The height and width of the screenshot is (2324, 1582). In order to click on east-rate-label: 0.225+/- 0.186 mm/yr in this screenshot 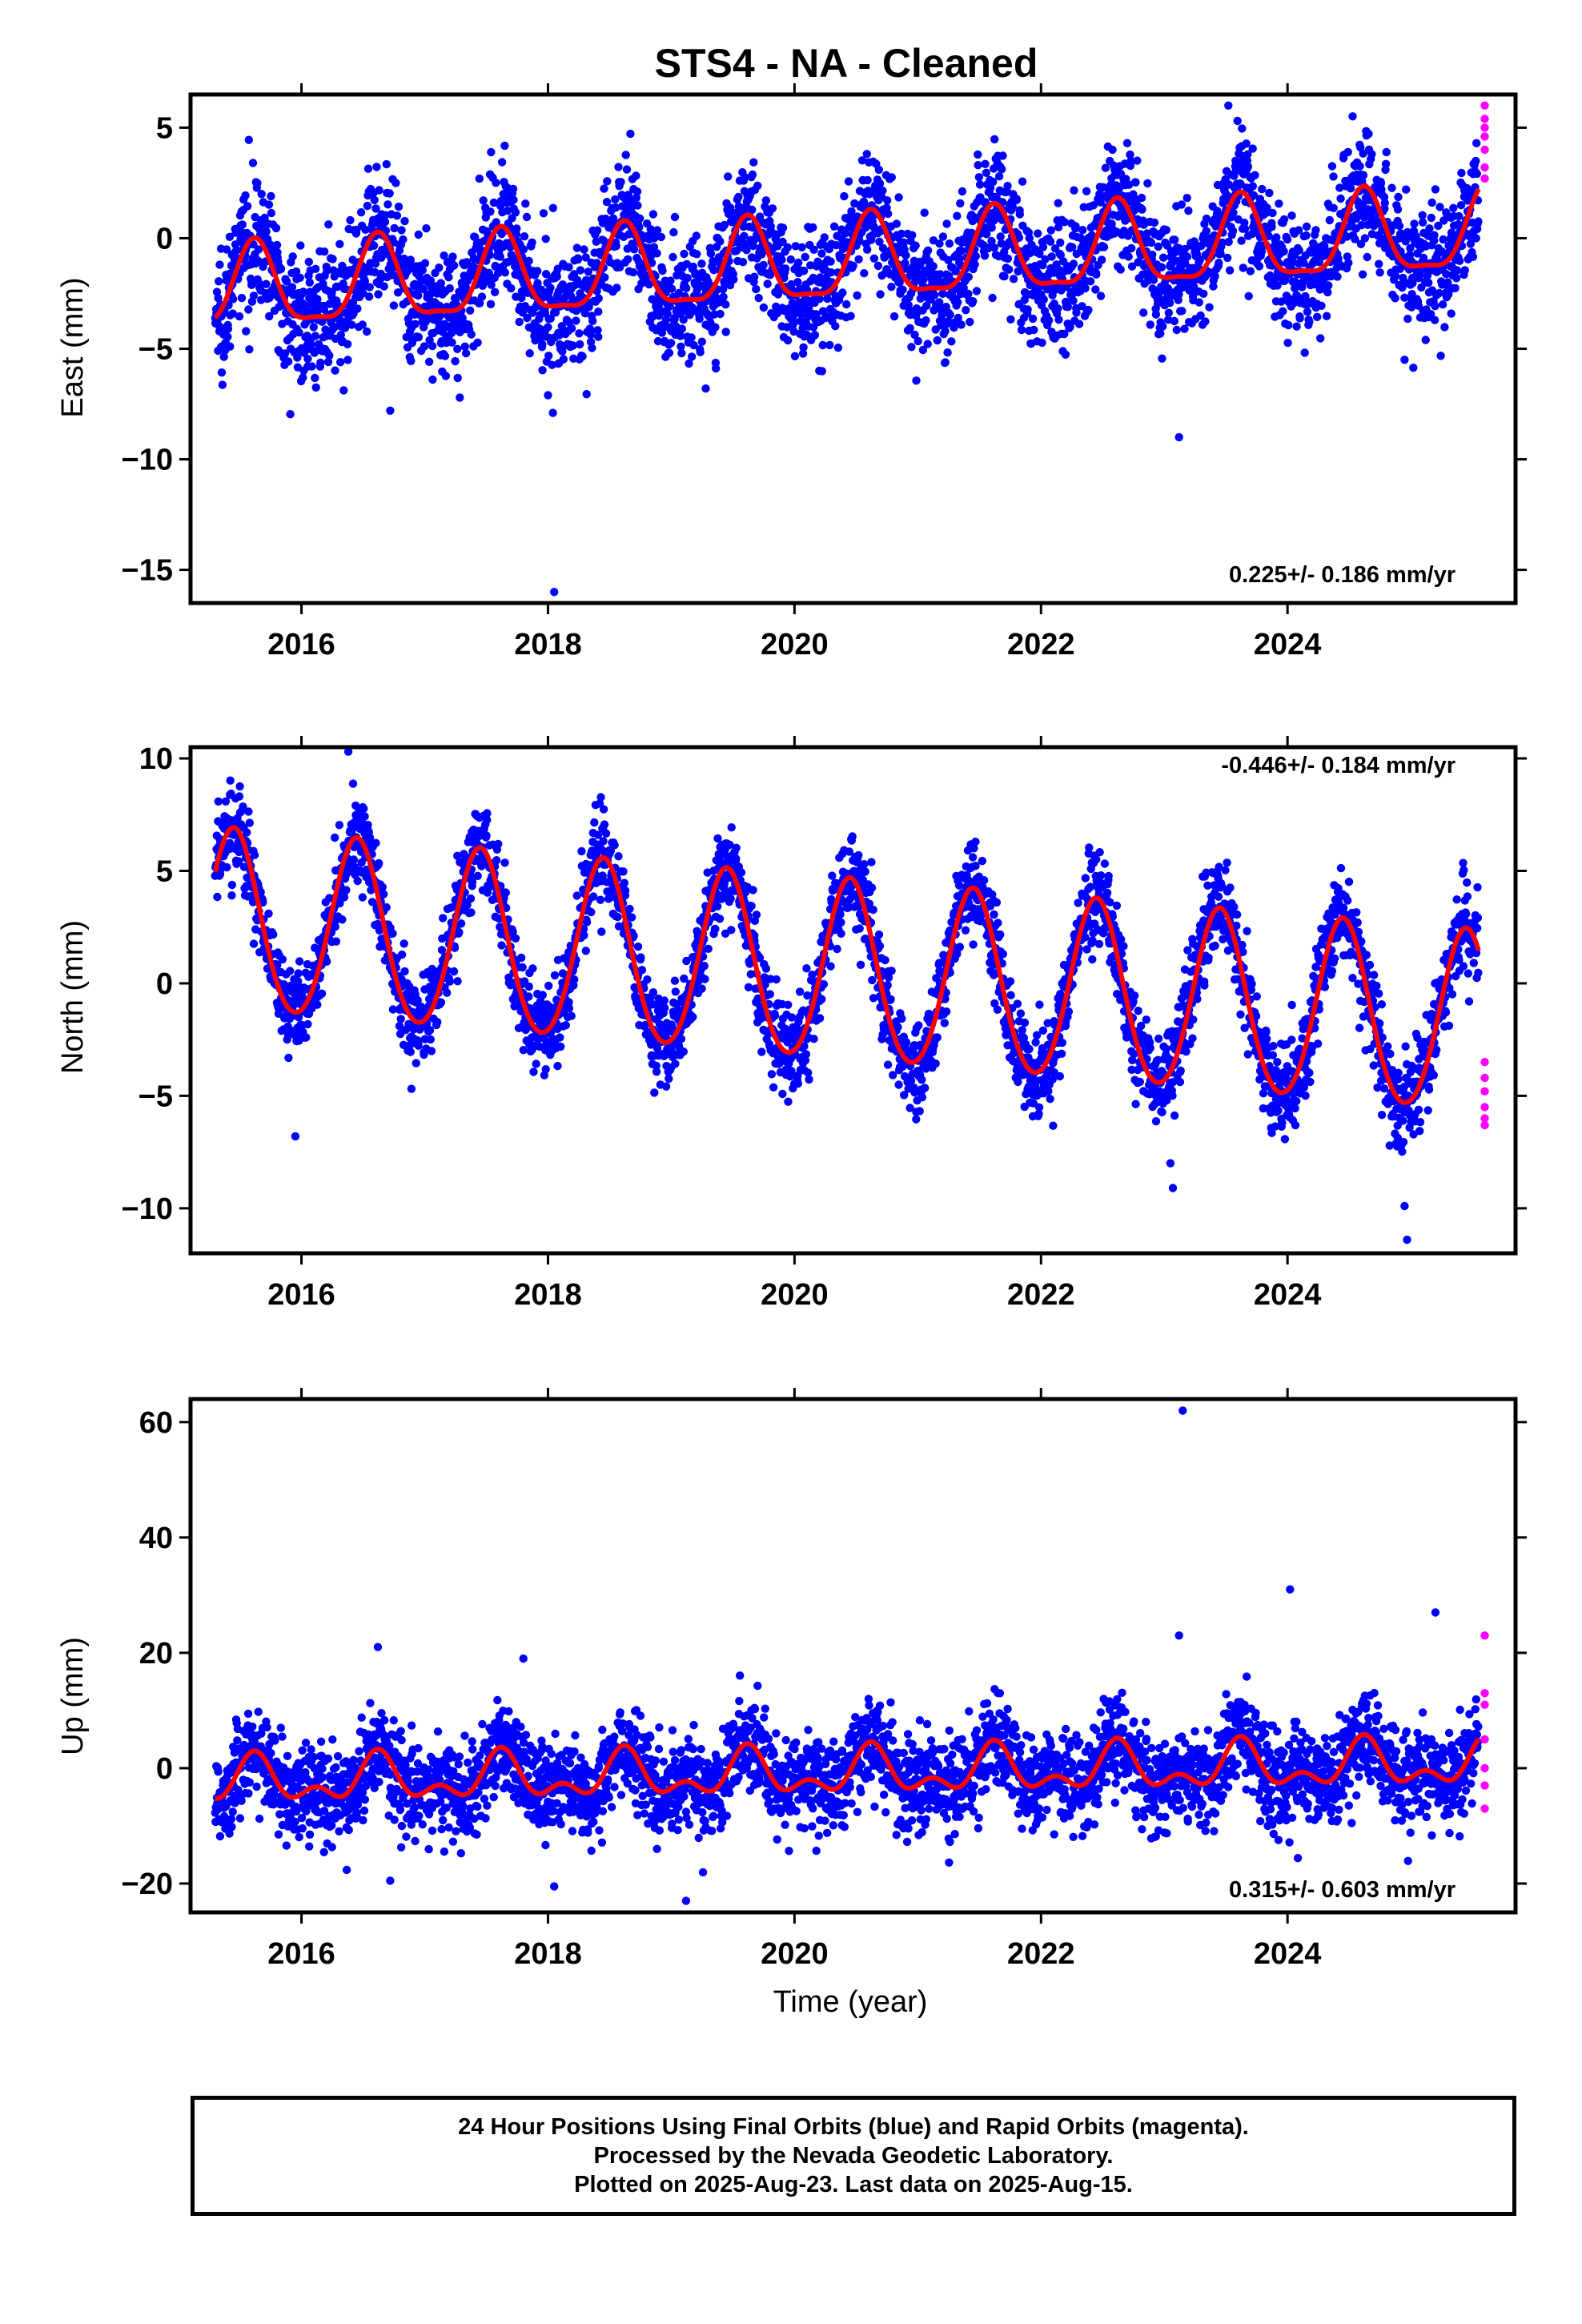, I will do `click(1342, 575)`.